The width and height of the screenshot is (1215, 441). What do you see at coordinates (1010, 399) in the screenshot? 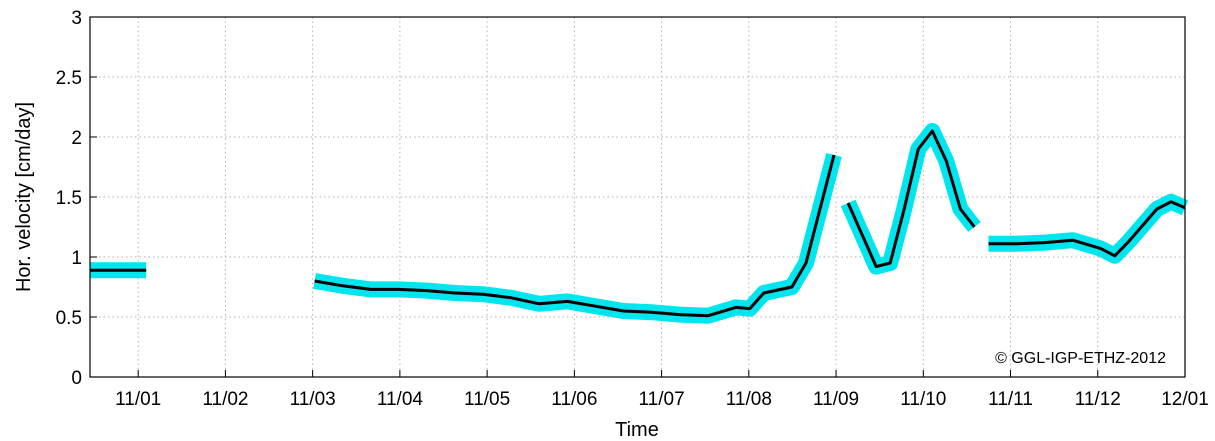
I see `x-tick-label: 11/11` at bounding box center [1010, 399].